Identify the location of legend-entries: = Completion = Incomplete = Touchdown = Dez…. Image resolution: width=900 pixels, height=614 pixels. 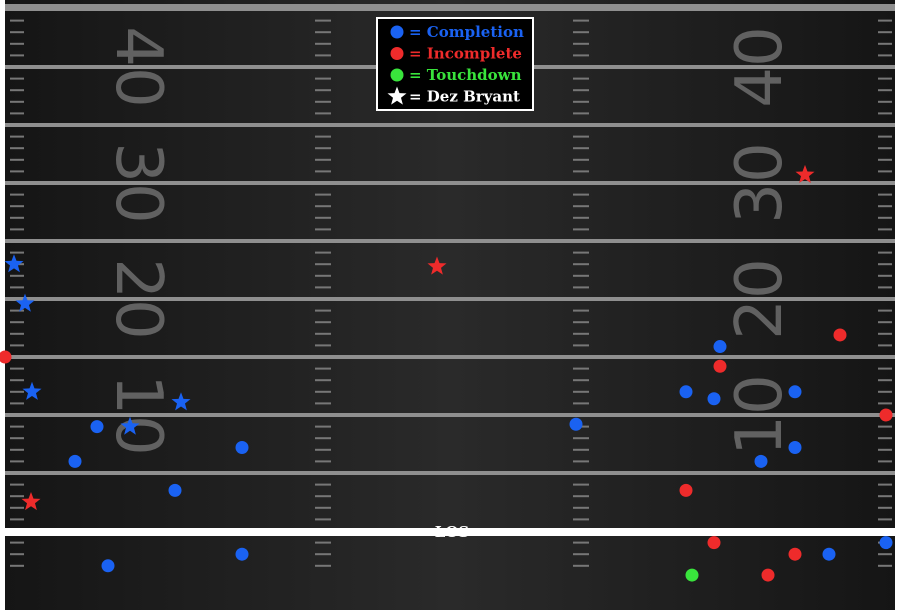
(455, 64).